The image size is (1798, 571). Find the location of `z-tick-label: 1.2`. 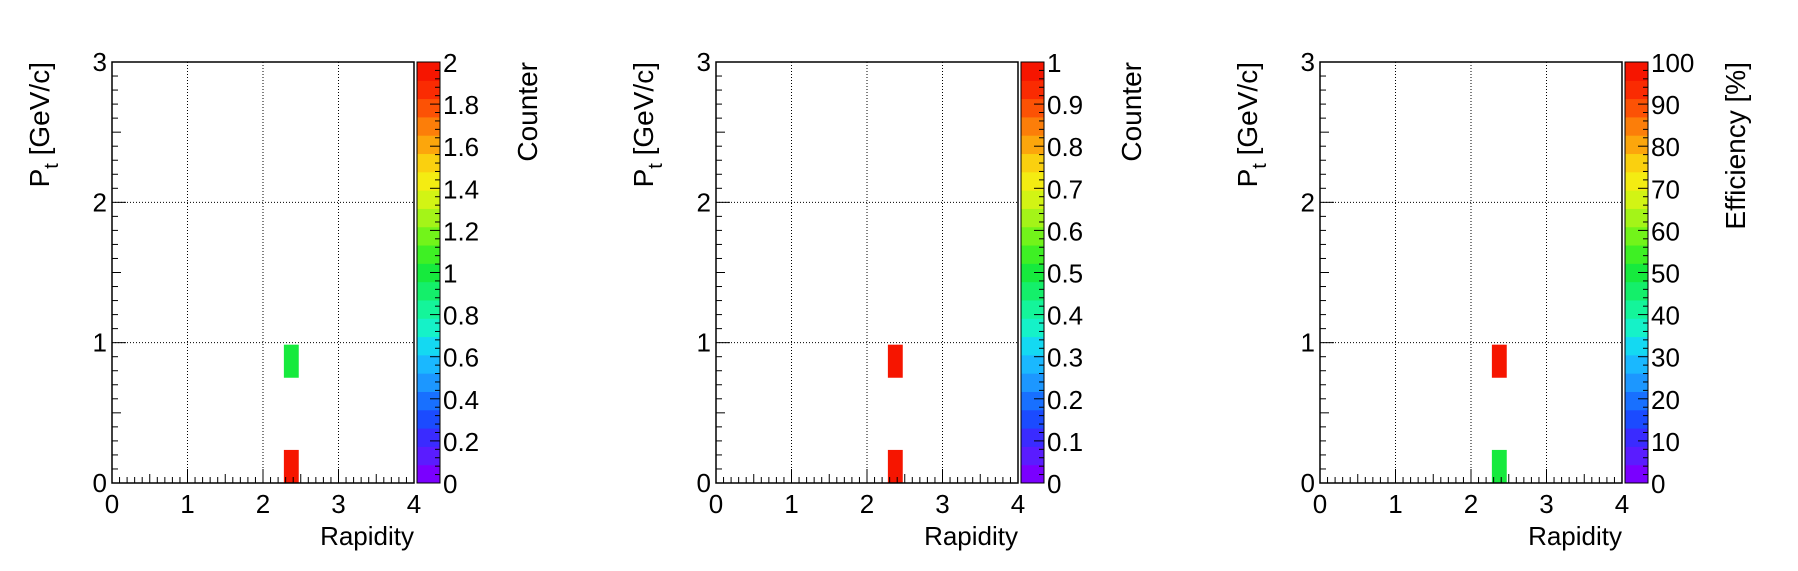

z-tick-label: 1.2 is located at coordinates (461, 231).